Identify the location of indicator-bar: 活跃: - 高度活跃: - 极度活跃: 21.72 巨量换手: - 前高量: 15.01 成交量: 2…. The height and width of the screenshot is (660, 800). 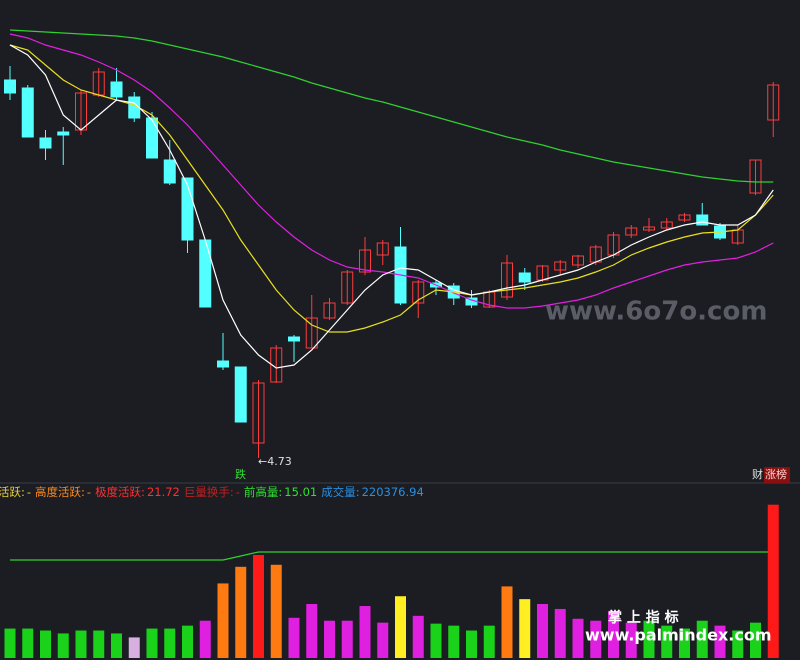
(214, 492).